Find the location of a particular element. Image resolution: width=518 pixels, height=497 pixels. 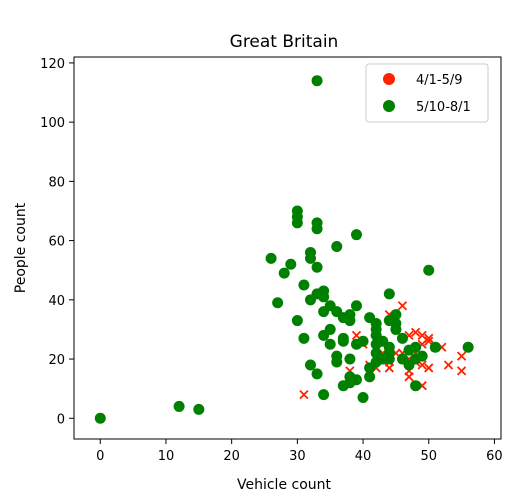

chart-title: Great Britain is located at coordinates (284, 42).